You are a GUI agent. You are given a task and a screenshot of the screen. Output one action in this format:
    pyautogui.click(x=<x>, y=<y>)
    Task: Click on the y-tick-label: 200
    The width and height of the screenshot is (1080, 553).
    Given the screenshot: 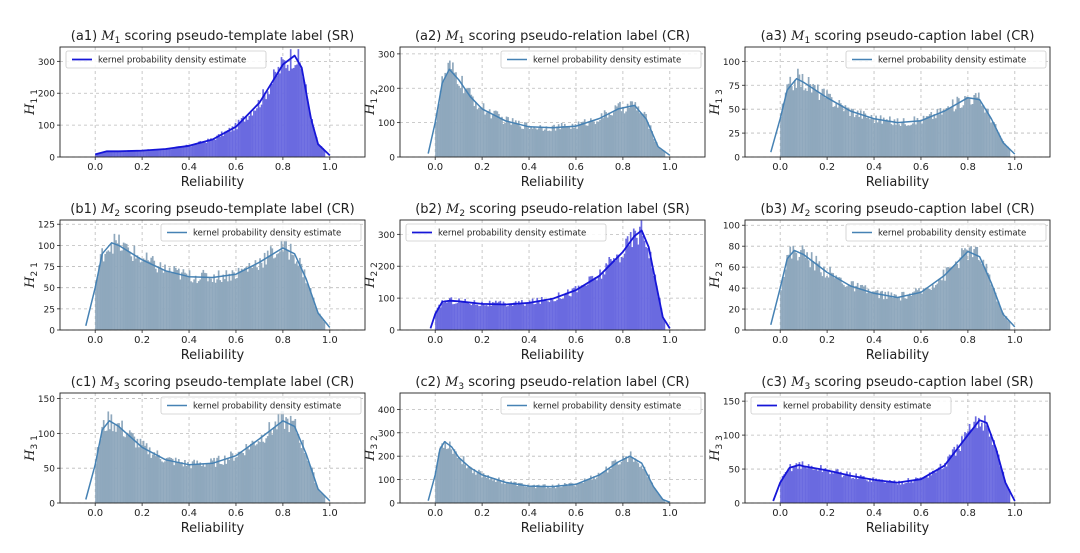 What is the action you would take?
    pyautogui.click(x=386, y=268)
    